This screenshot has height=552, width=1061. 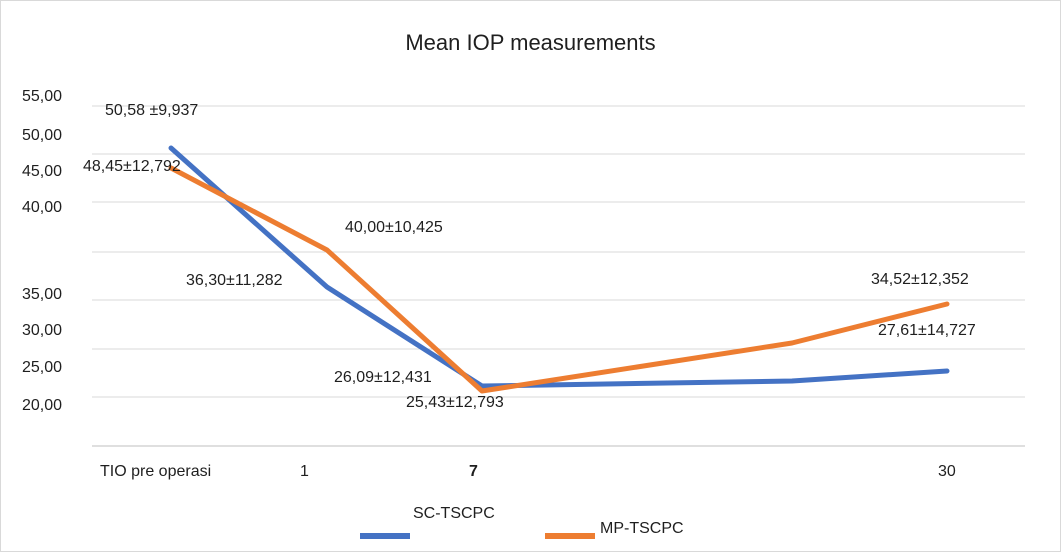 I want to click on y-tick-label: 30,00, so click(x=42, y=330).